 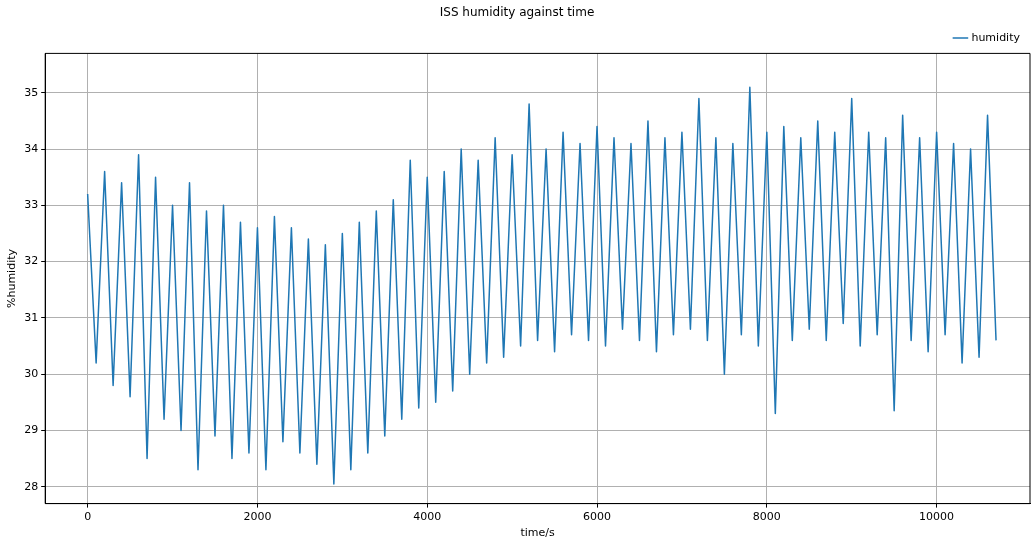 What do you see at coordinates (31, 205) in the screenshot?
I see `y-tick-label: 33` at bounding box center [31, 205].